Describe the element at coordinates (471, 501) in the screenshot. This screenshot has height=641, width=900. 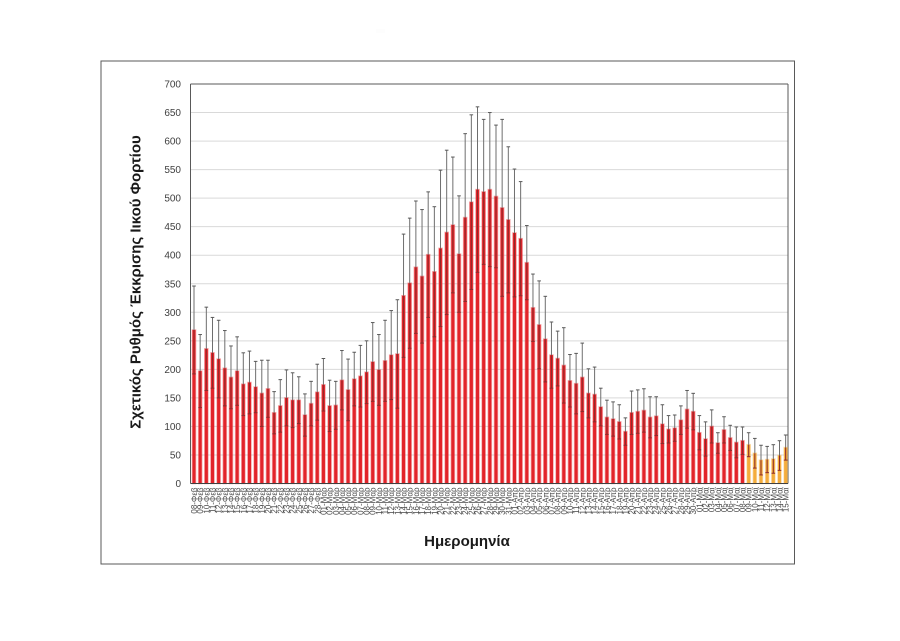
I see `svg-text: 25-Μαρ` at that location.